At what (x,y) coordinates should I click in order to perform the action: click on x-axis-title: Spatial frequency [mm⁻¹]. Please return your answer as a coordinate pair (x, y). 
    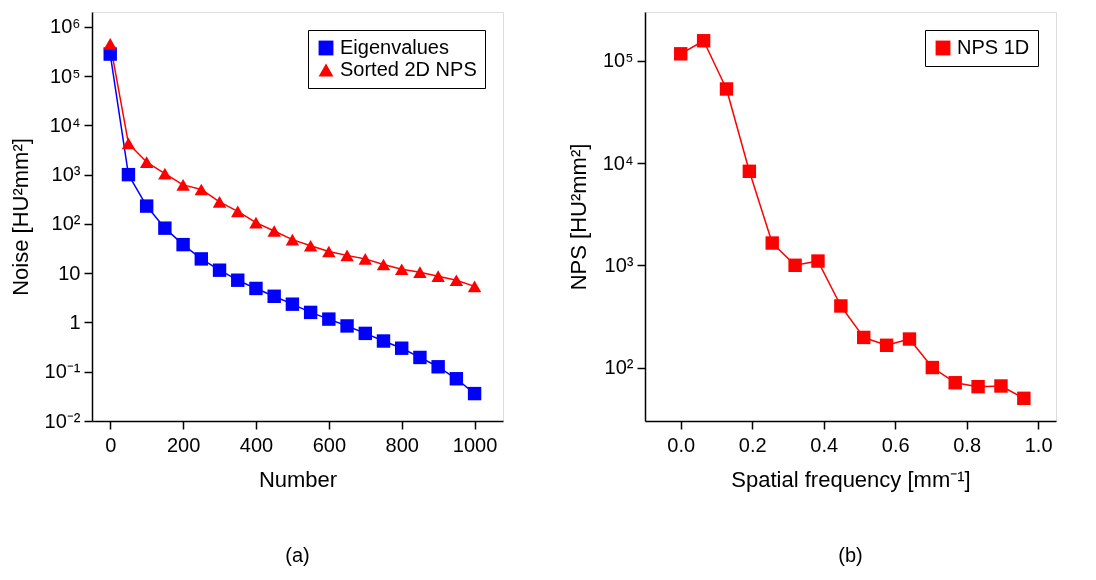
    Looking at the image, I should click on (851, 479).